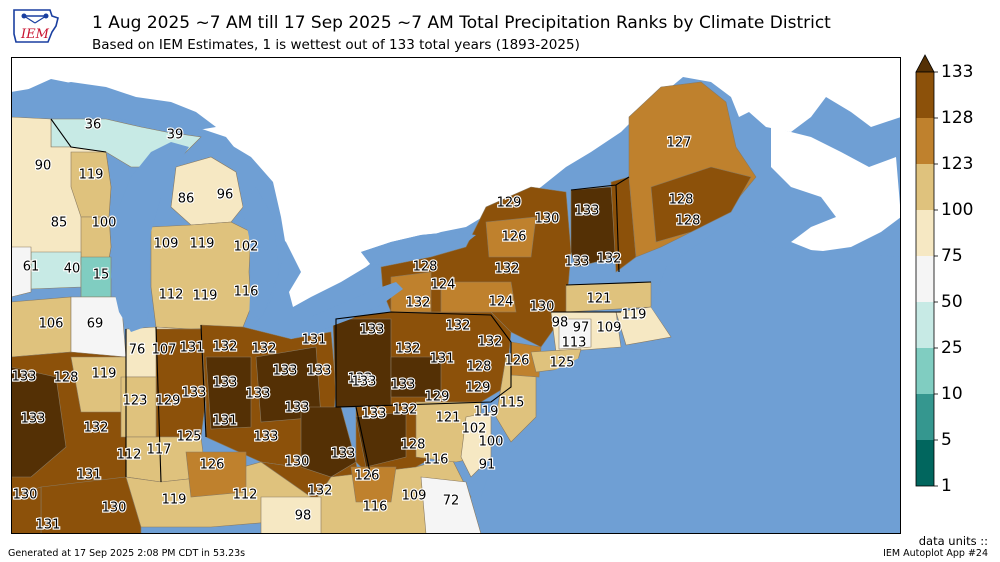  Describe the element at coordinates (164, 350) in the screenshot. I see `district-rank: 107` at that location.